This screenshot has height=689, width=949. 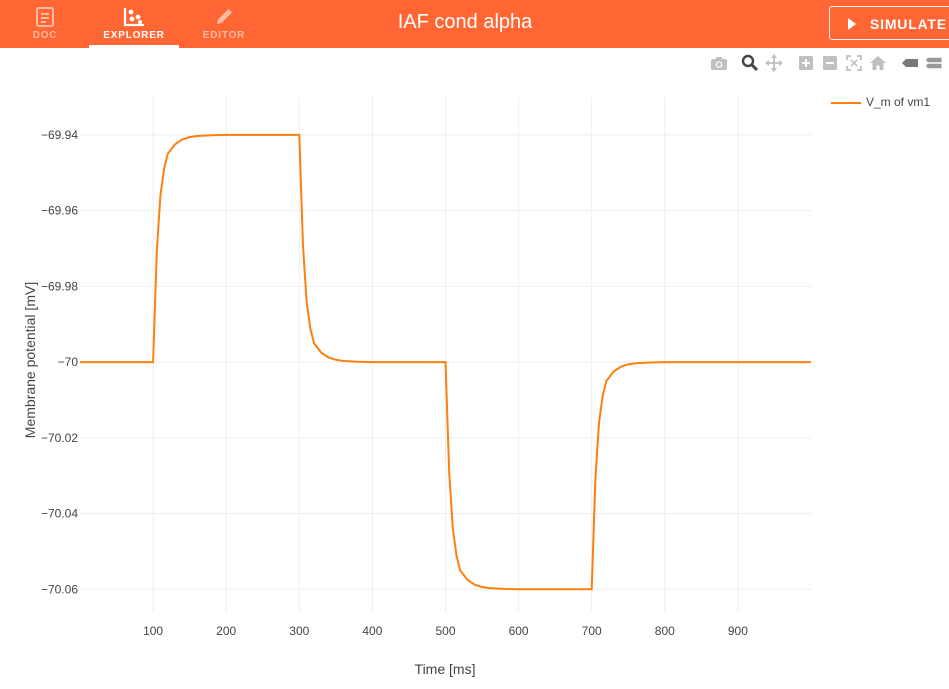 What do you see at coordinates (59, 135) in the screenshot?
I see `y-tick-label: −69.94` at bounding box center [59, 135].